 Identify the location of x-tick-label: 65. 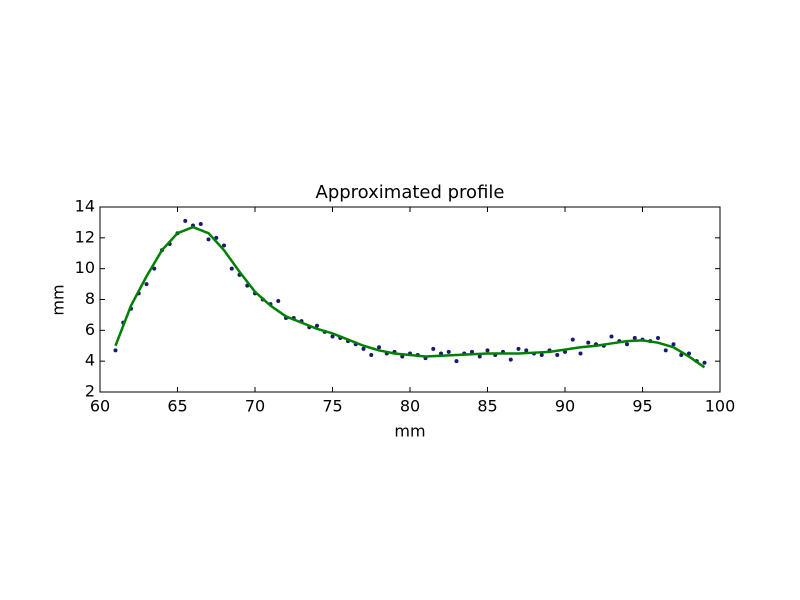
(177, 406).